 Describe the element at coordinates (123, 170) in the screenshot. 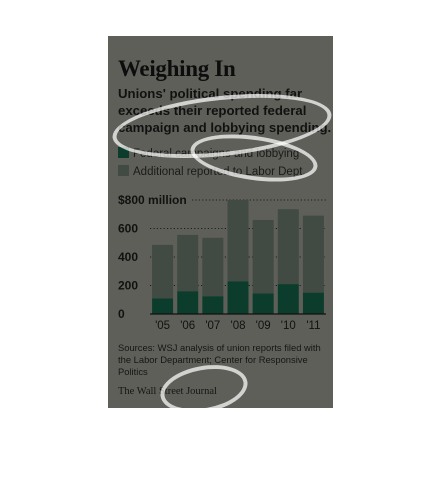

I see `legend-swatch-additional` at that location.